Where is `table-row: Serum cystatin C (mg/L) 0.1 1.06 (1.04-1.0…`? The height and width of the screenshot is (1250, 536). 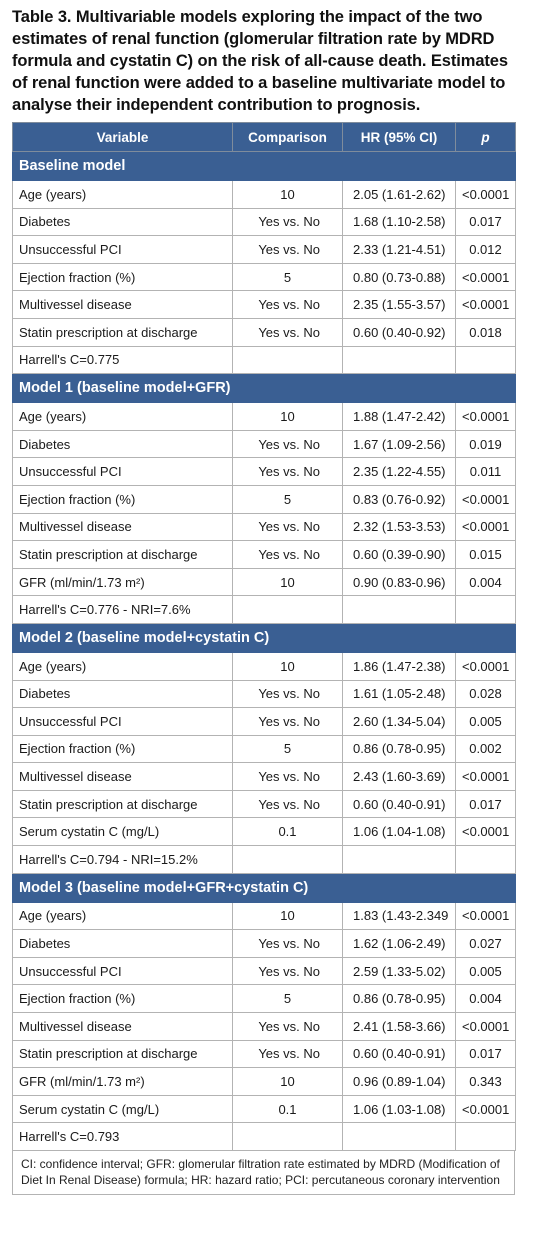
table-row: Serum cystatin C (mg/L) 0.1 1.06 (1.04-1.0… is located at coordinates (264, 832).